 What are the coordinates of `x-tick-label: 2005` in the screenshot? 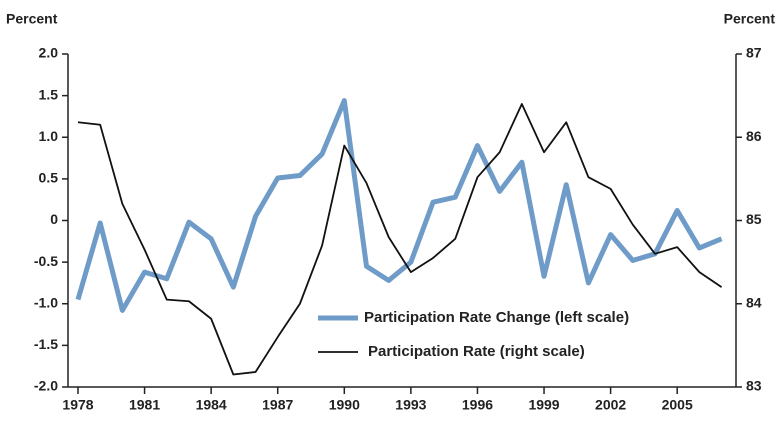 It's located at (677, 405).